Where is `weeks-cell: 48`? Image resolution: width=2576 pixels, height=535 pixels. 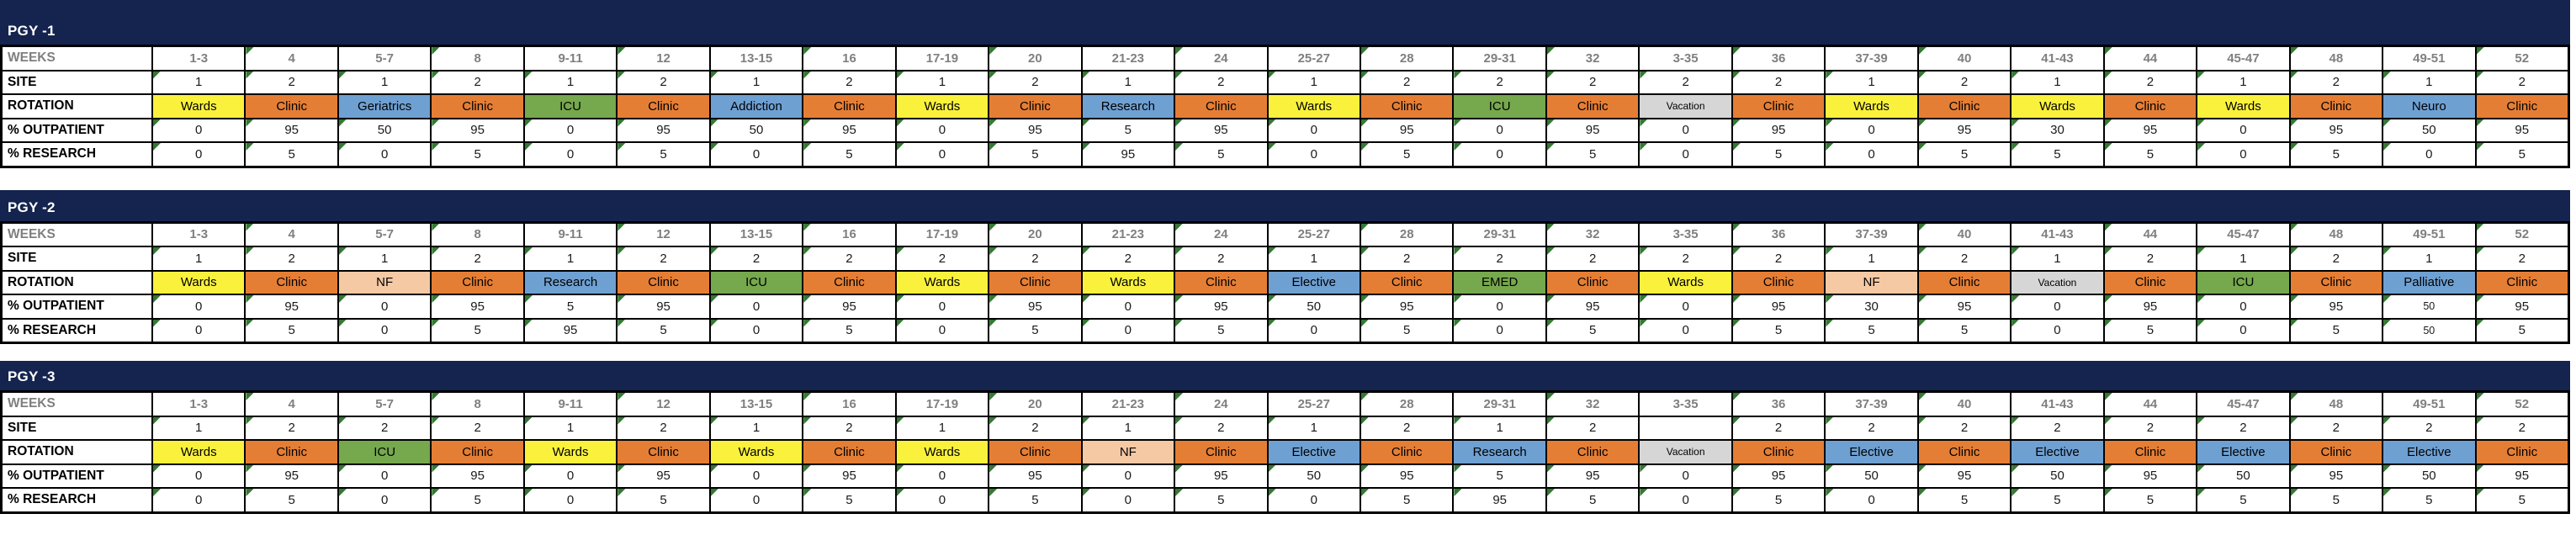 weeks-cell: 48 is located at coordinates (2336, 404).